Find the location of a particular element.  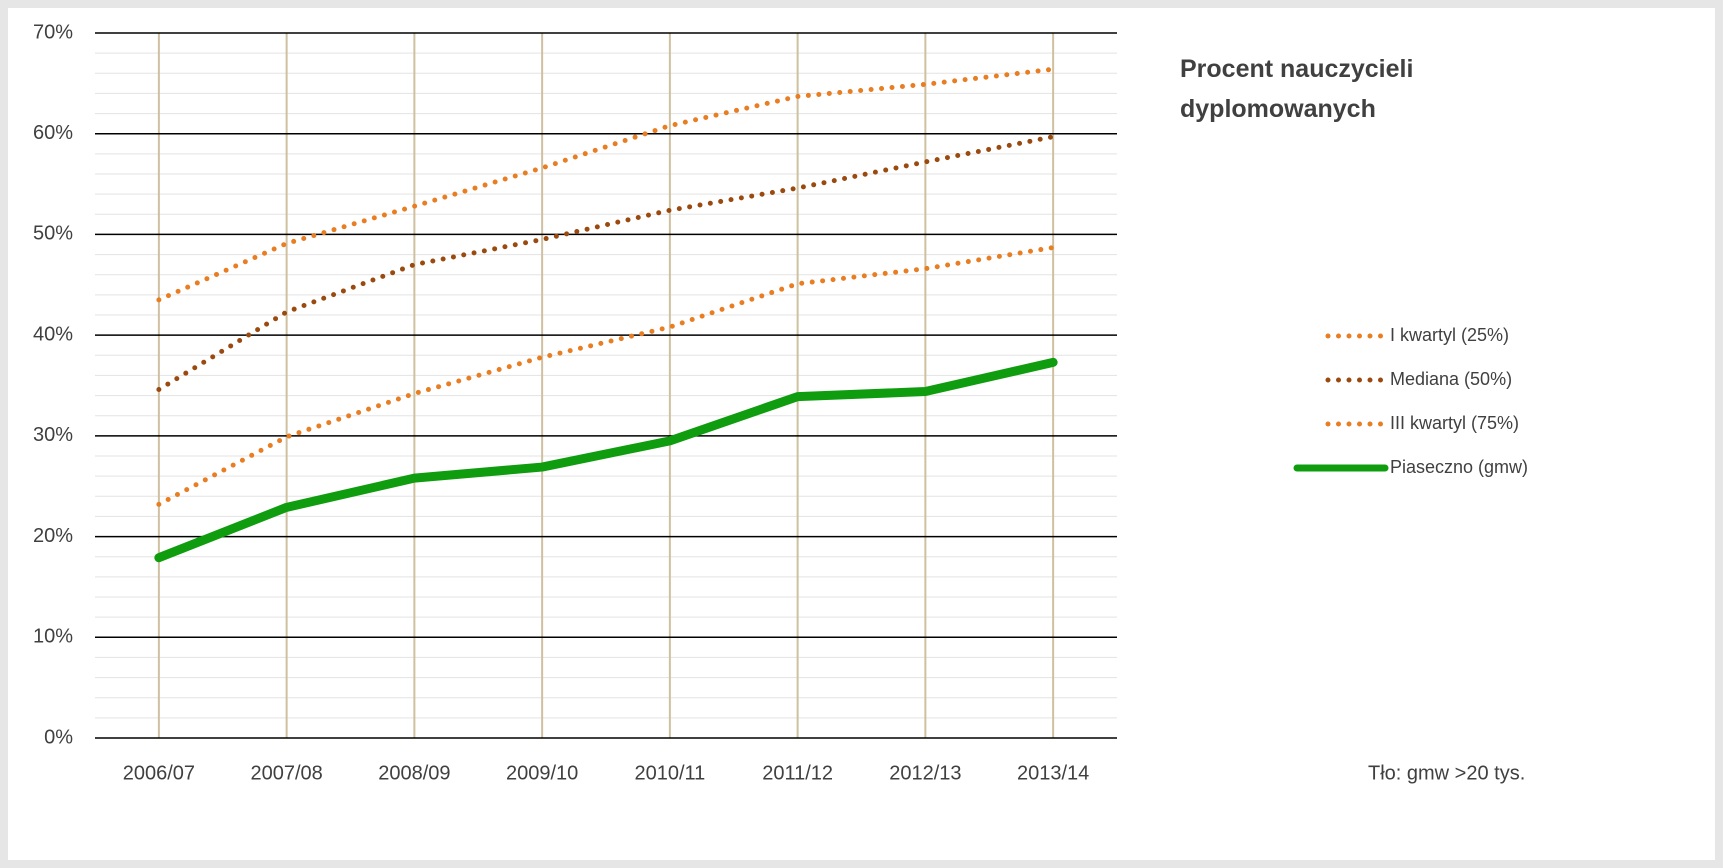

legend-label: I kwartyl (25%) is located at coordinates (1449, 335).